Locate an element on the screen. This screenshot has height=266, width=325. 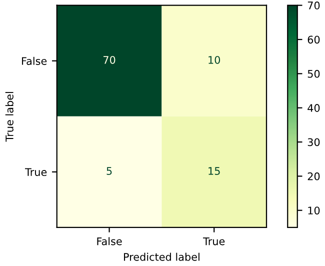
color-bar-label: 20 is located at coordinates (314, 176).